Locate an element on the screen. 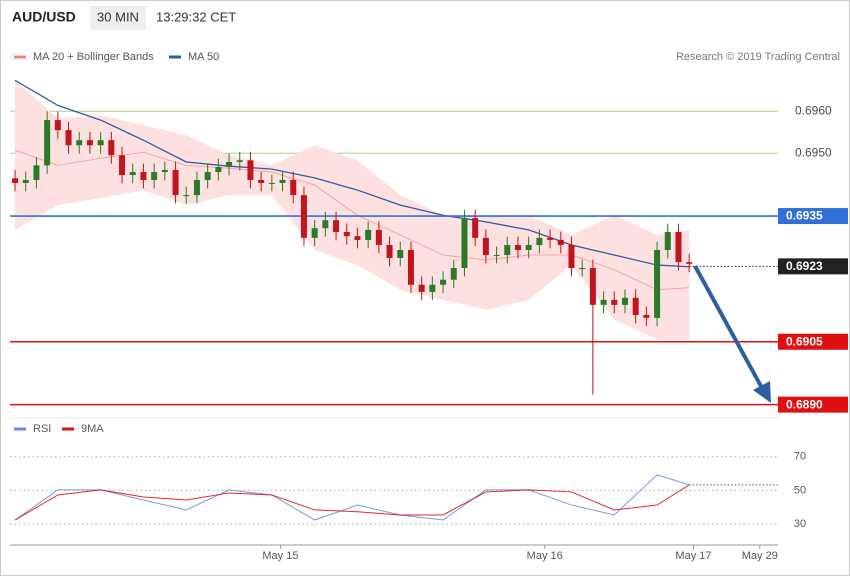 The width and height of the screenshot is (850, 576). y-tick-label: 30 is located at coordinates (800, 524).